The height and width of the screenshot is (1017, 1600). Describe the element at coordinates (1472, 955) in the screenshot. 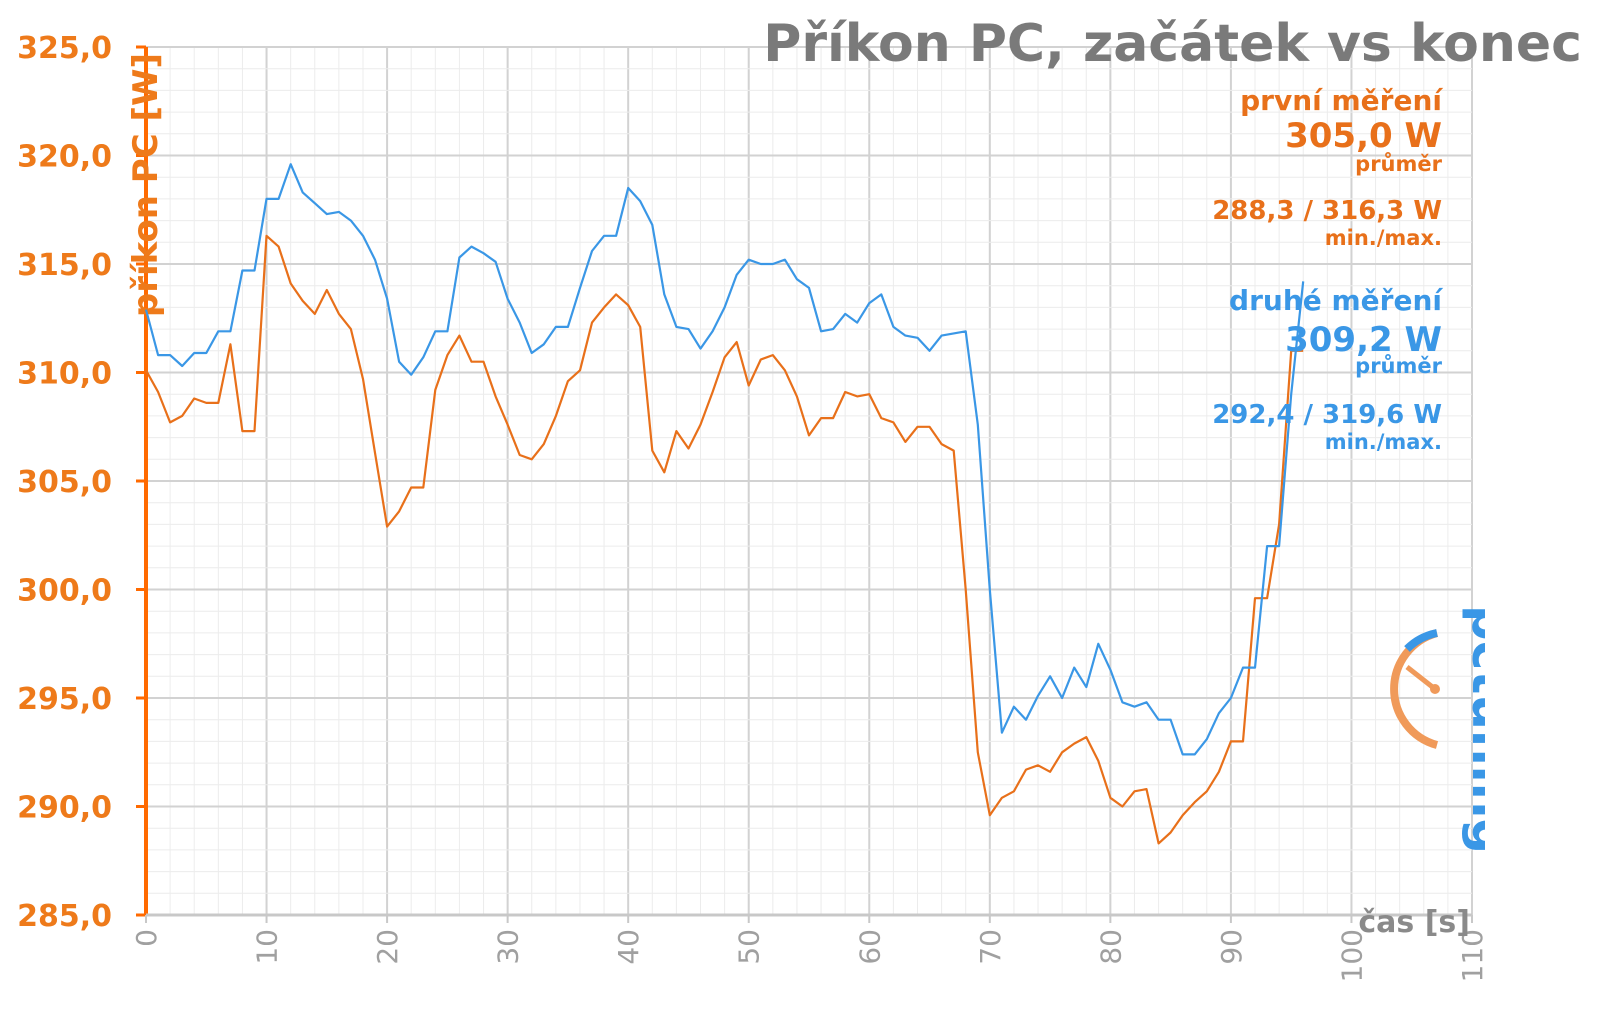

I see `x-tick-label: 110` at that location.